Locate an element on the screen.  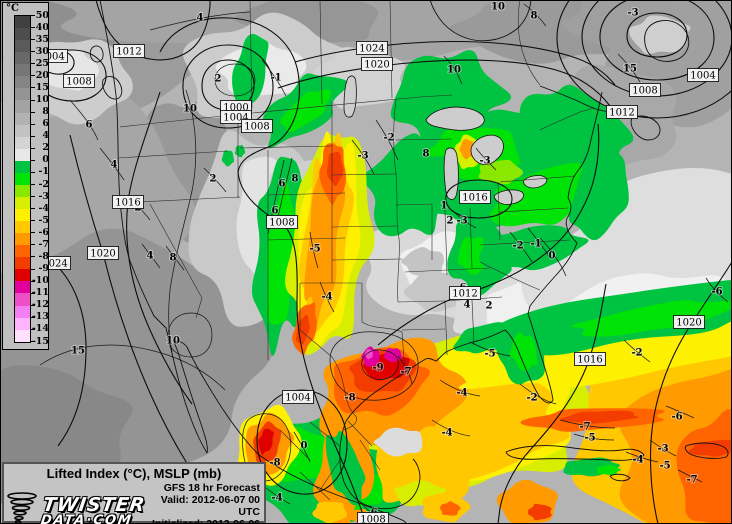
colorbar-tick-label: 35 is located at coordinates (42, 39).